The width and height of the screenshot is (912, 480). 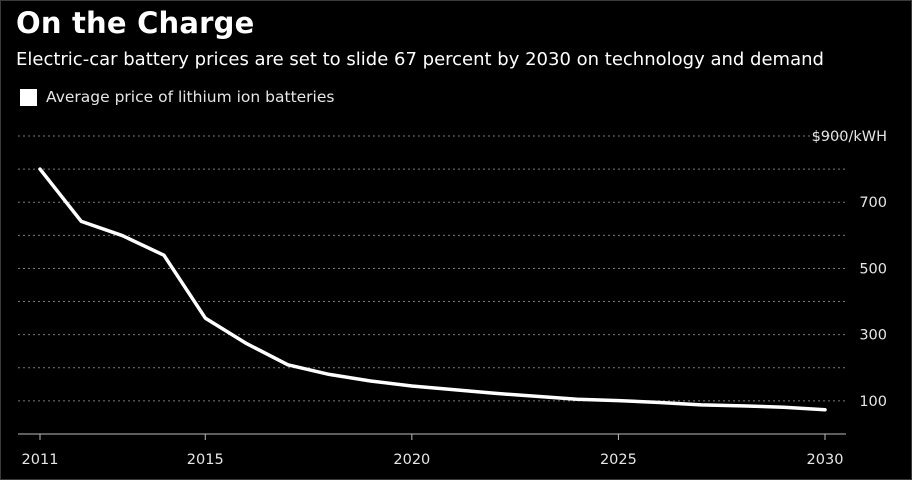 I want to click on y-tick-label-500: 500, so click(x=873, y=269).